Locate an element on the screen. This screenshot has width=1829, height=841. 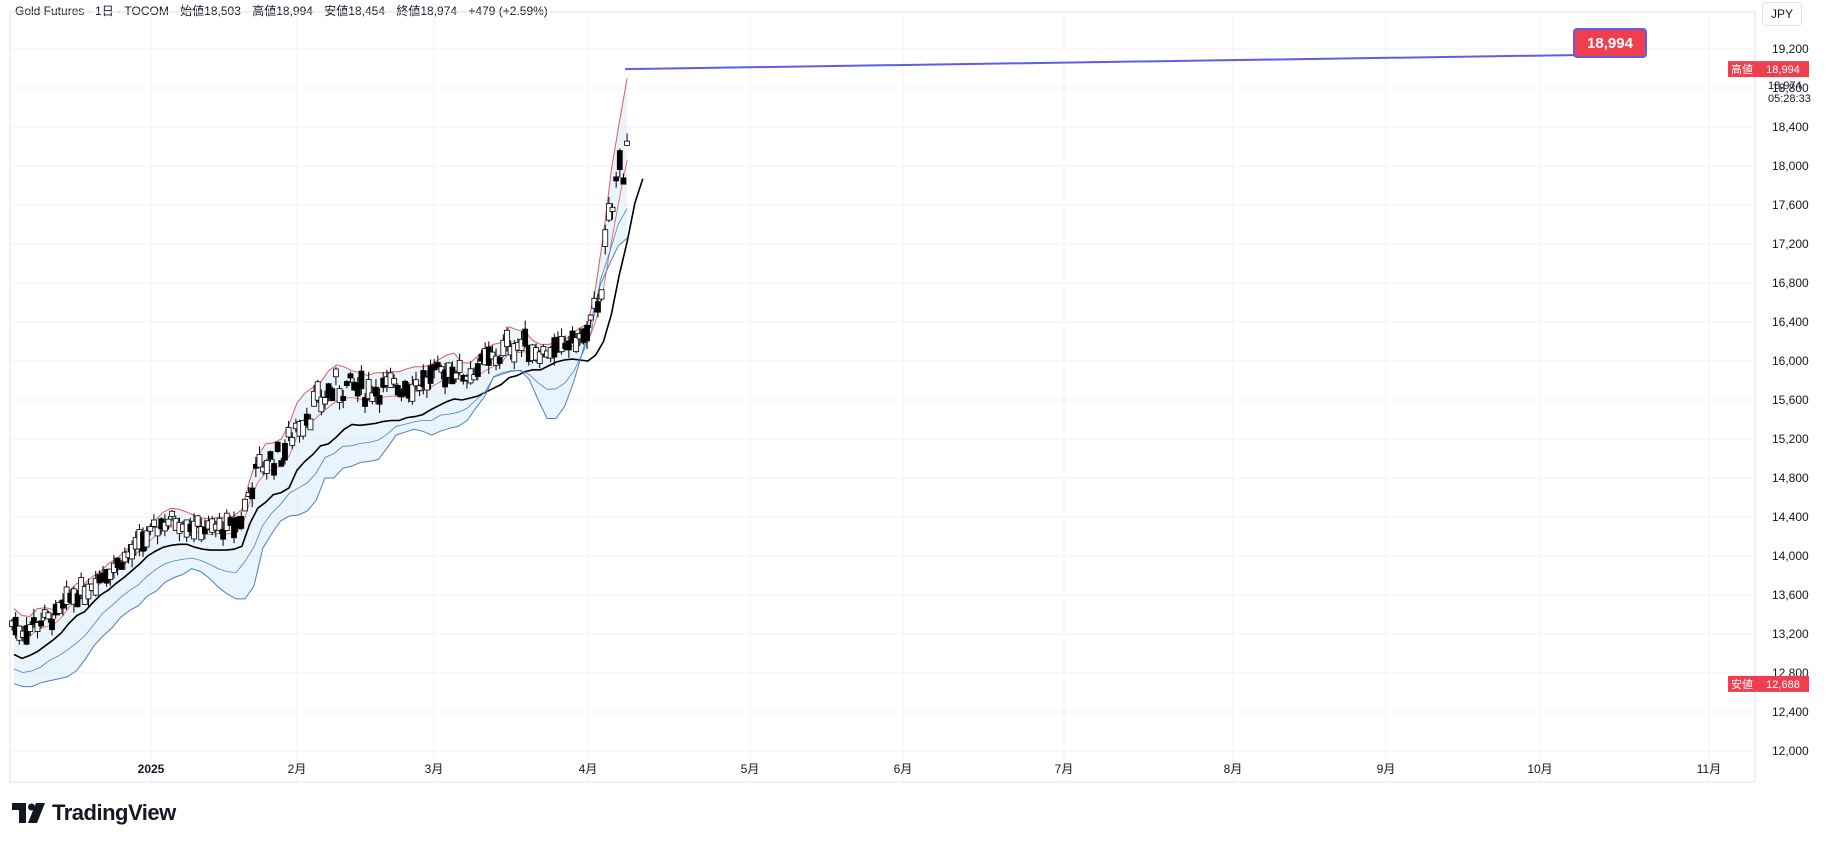
ohlc-low: 安値18,454 is located at coordinates (354, 11).